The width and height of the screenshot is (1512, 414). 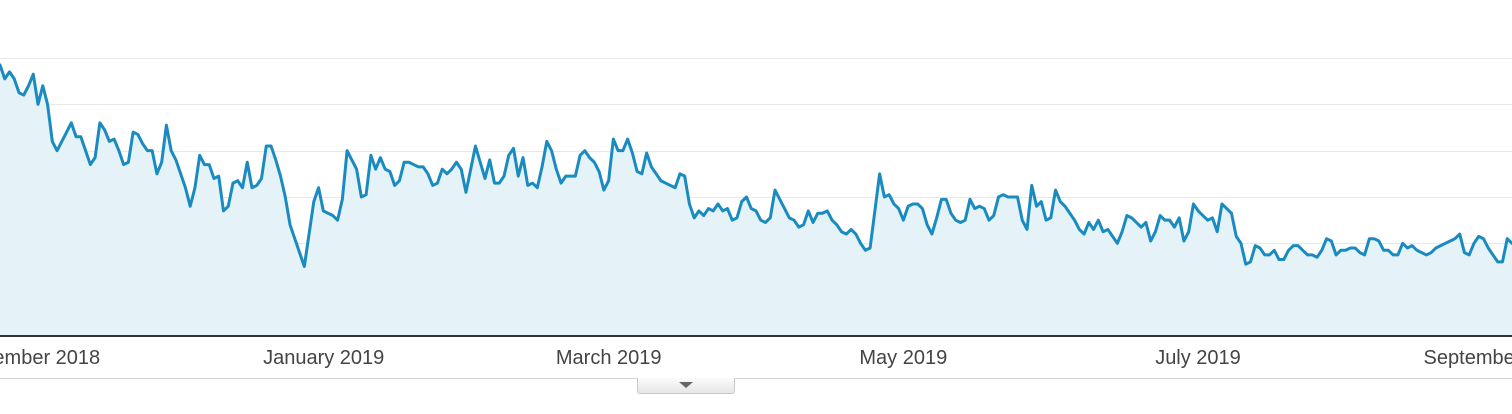 I want to click on x-tick-label: July 2019, so click(x=1198, y=358).